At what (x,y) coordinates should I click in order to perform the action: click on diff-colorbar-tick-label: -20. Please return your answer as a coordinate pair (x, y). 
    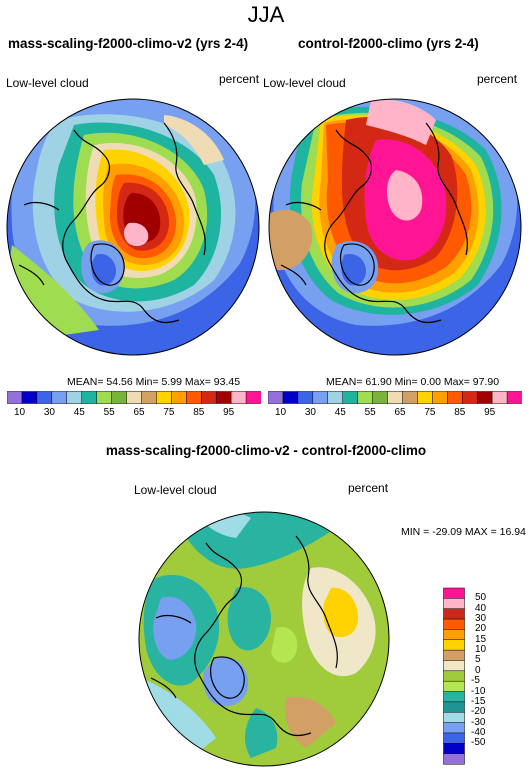
    Looking at the image, I should click on (478, 712).